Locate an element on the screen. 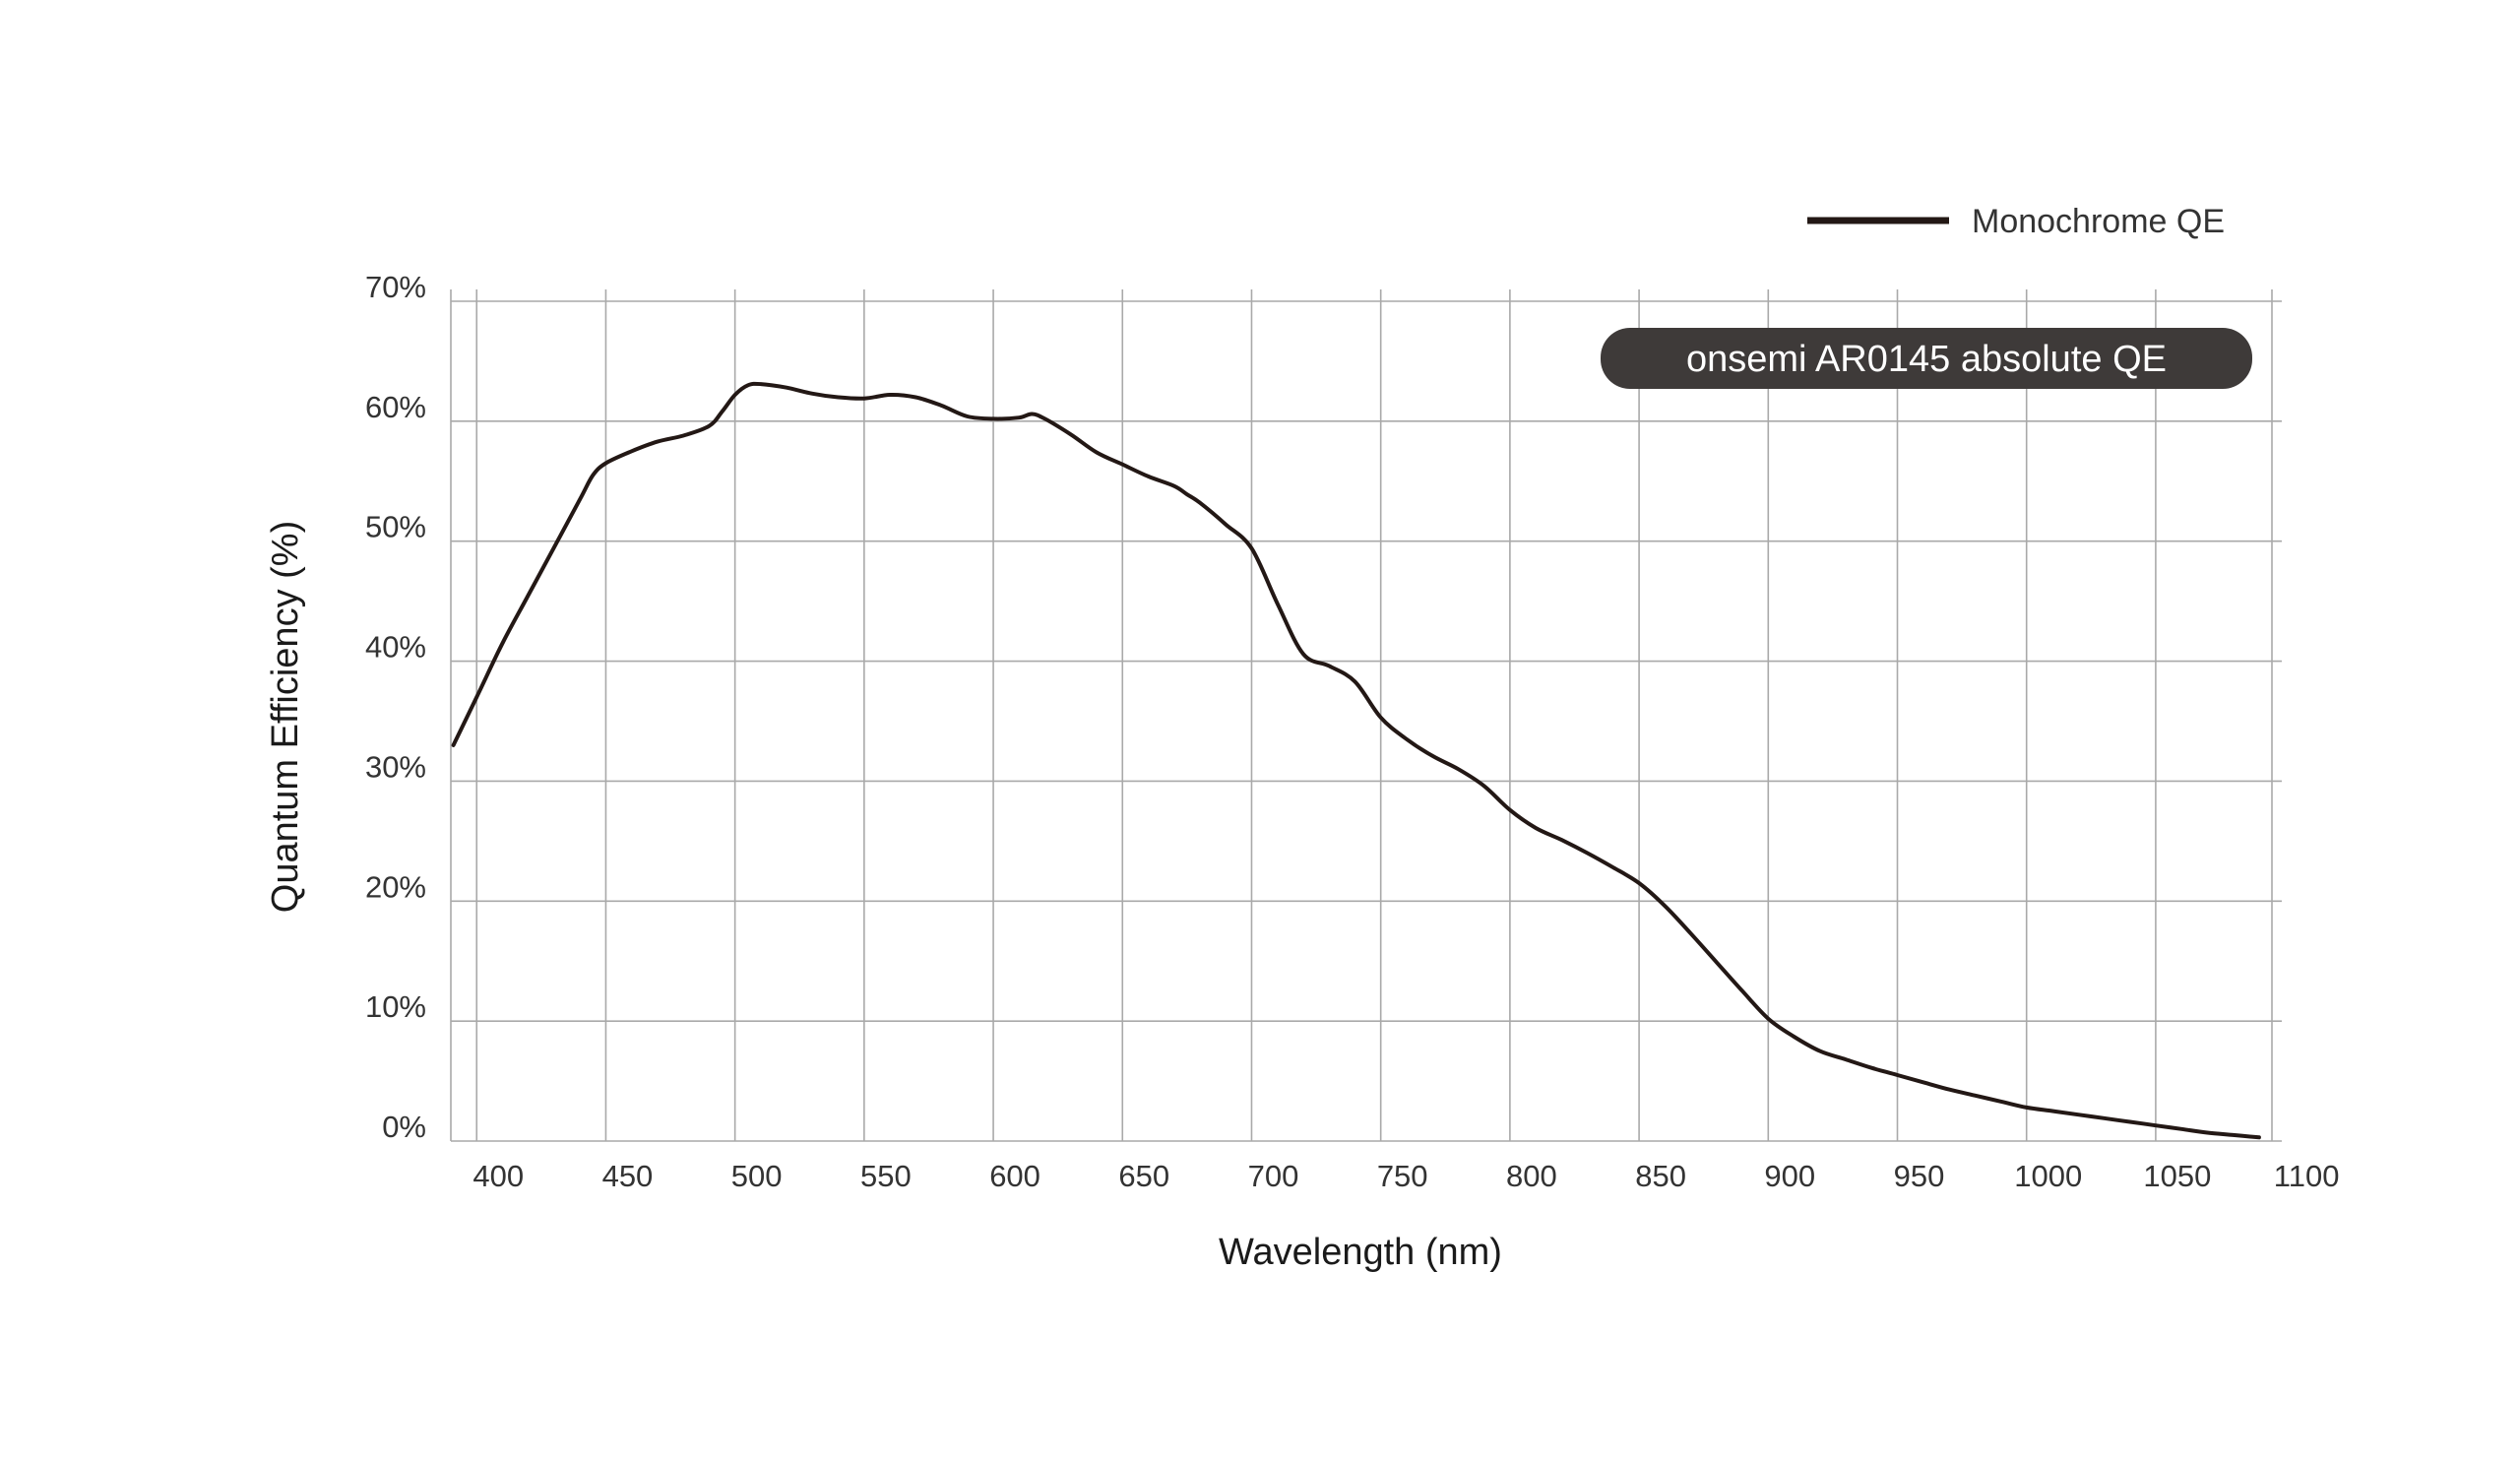 The height and width of the screenshot is (1462, 2520). x-tick-label: 750 is located at coordinates (1402, 1176).